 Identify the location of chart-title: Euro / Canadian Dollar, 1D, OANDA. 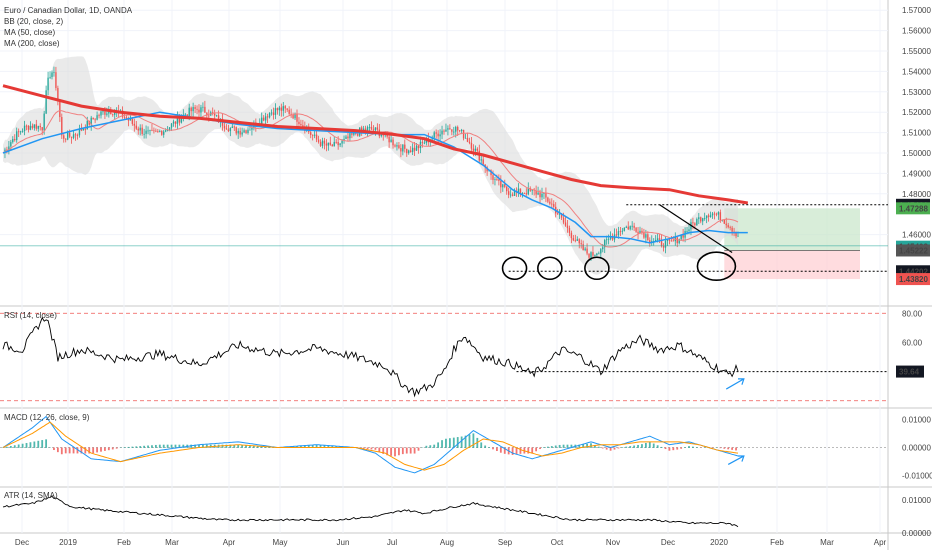
(68, 10).